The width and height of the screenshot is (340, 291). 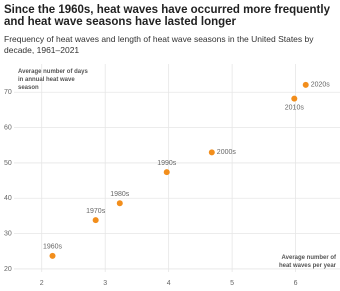 What do you see at coordinates (120, 194) in the screenshot?
I see `point-label: 1980s` at bounding box center [120, 194].